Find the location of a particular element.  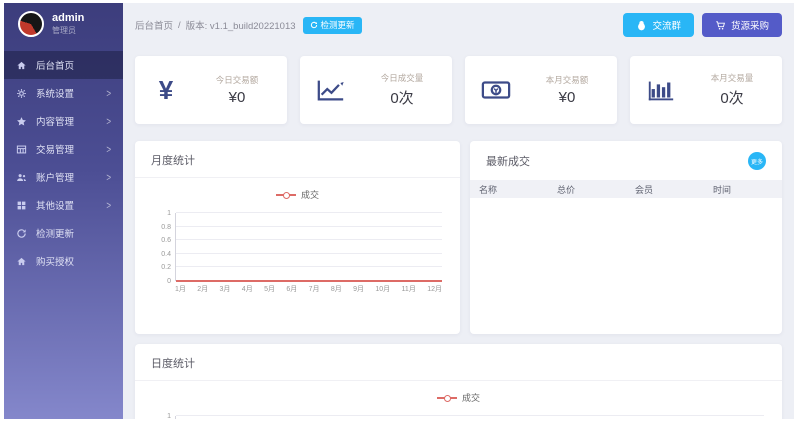

column-header: 总价 is located at coordinates (566, 189).